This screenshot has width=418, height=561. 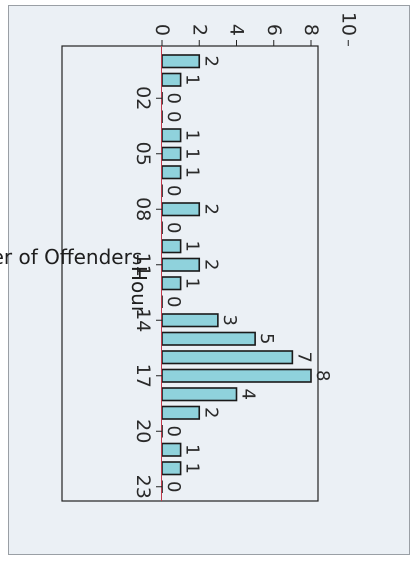 What do you see at coordinates (192, 283) in the screenshot?
I see `data-label-hour-12: 1` at bounding box center [192, 283].